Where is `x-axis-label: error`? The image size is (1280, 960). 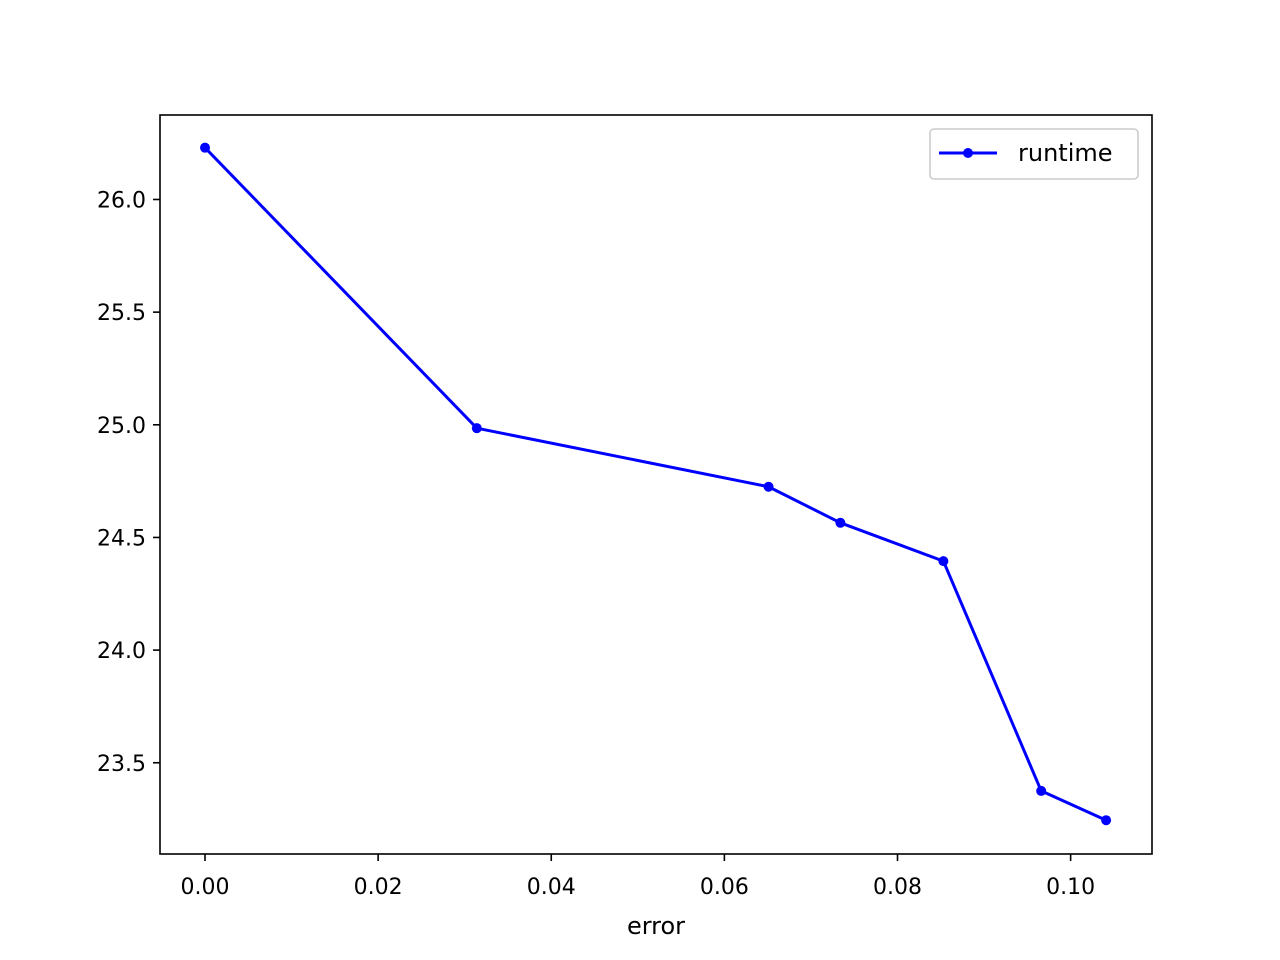 x-axis-label: error is located at coordinates (656, 926).